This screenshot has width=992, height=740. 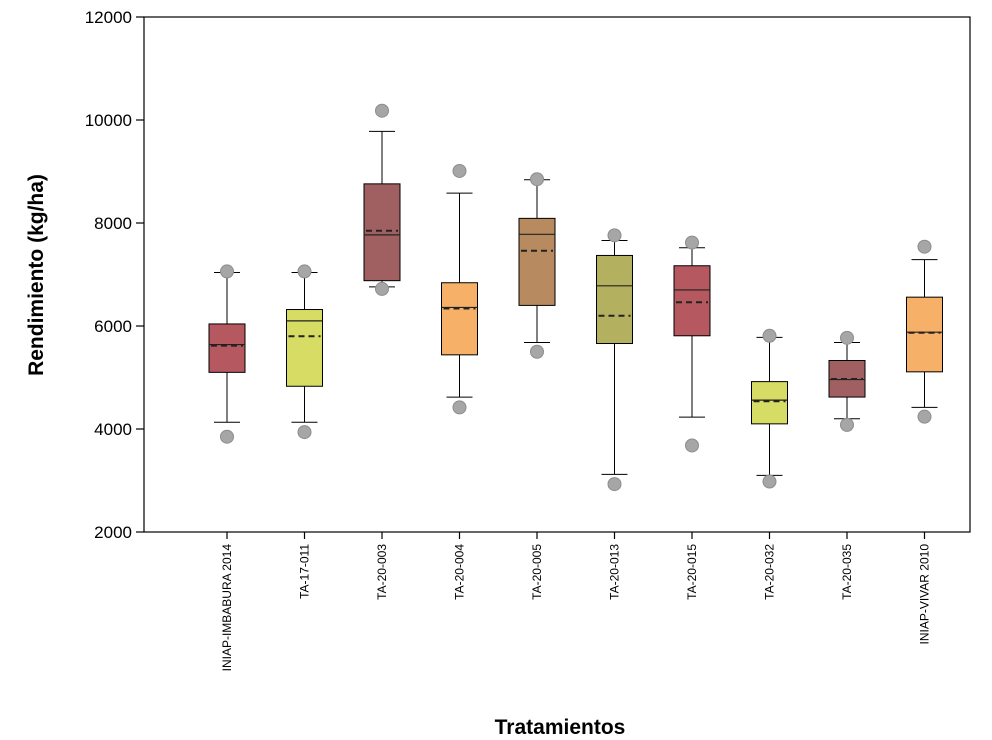 I want to click on y-tick-label: 12000, so click(x=108, y=17).